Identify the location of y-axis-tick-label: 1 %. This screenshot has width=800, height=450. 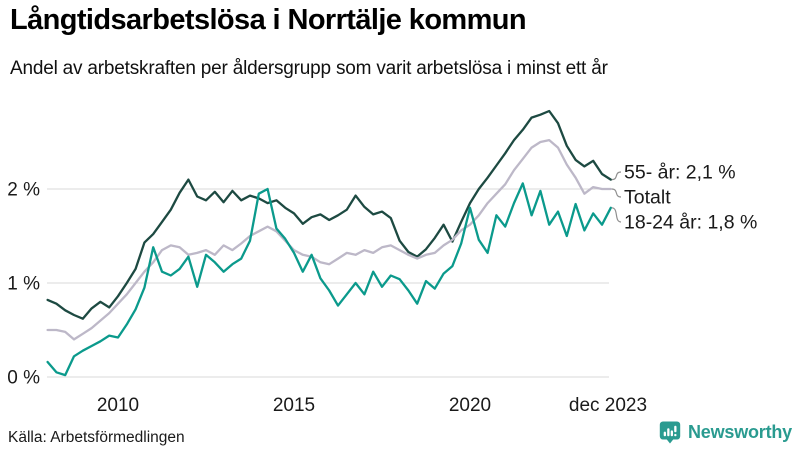
(23, 284).